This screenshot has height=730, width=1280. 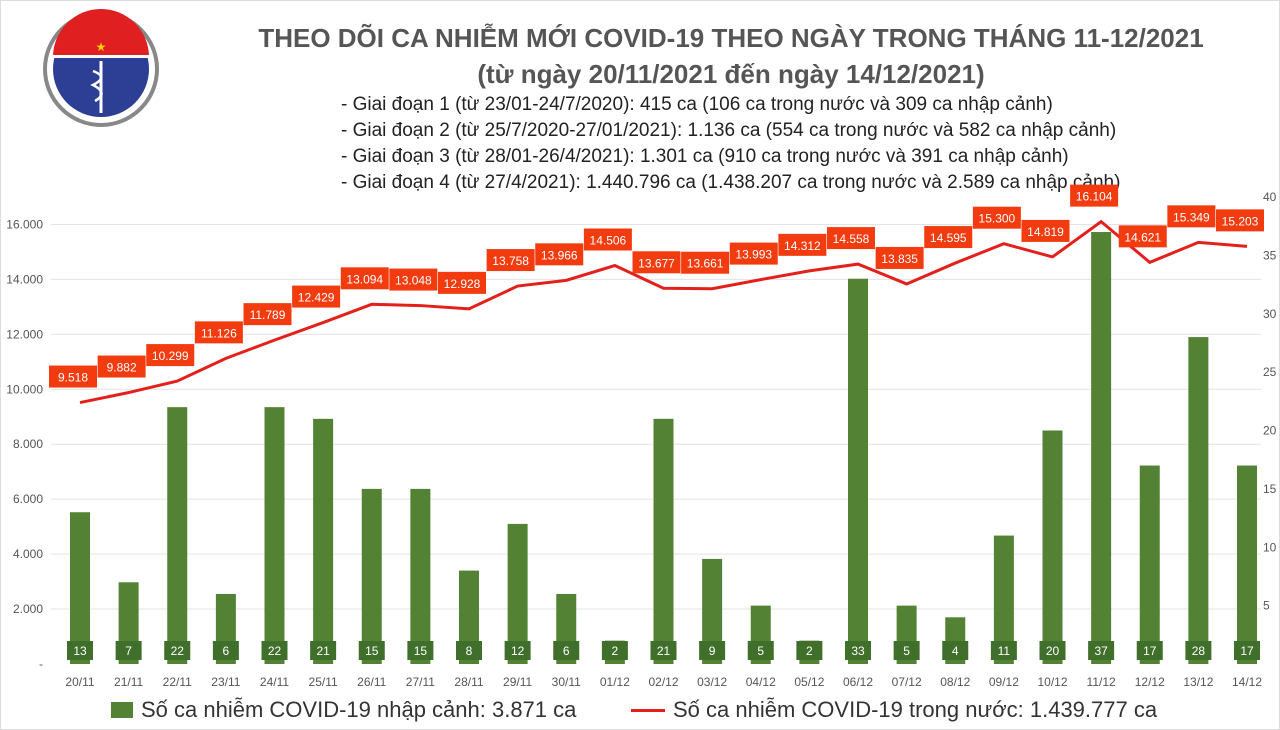 I want to click on right-tick-label: 35, so click(x=1270, y=255).